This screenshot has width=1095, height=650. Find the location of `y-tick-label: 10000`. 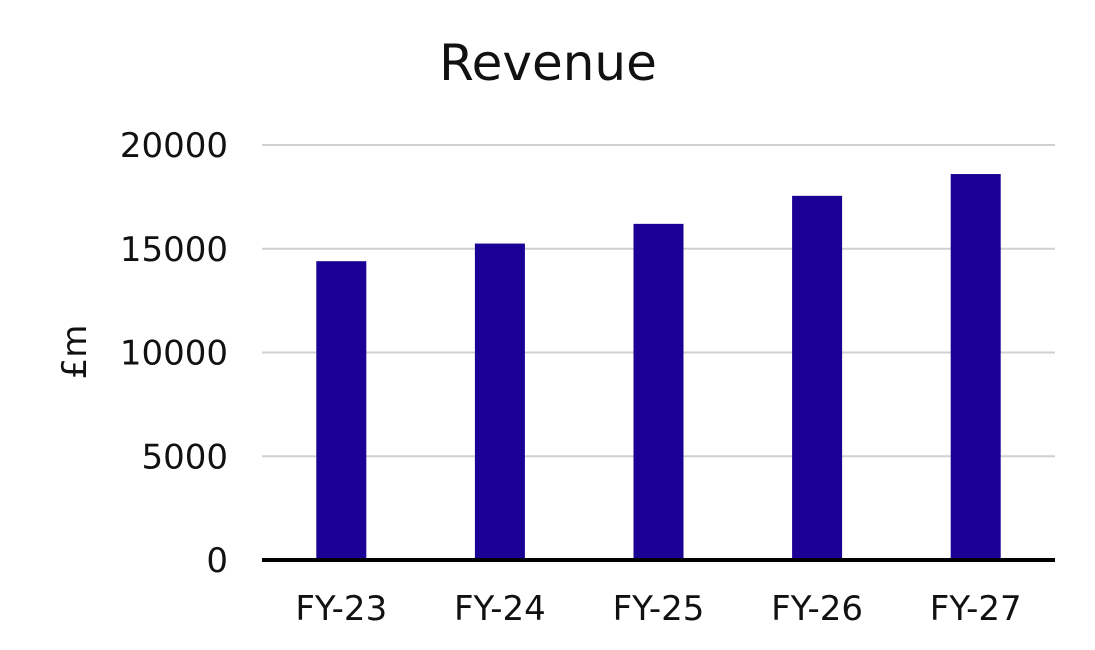

y-tick-label: 10000 is located at coordinates (174, 354).